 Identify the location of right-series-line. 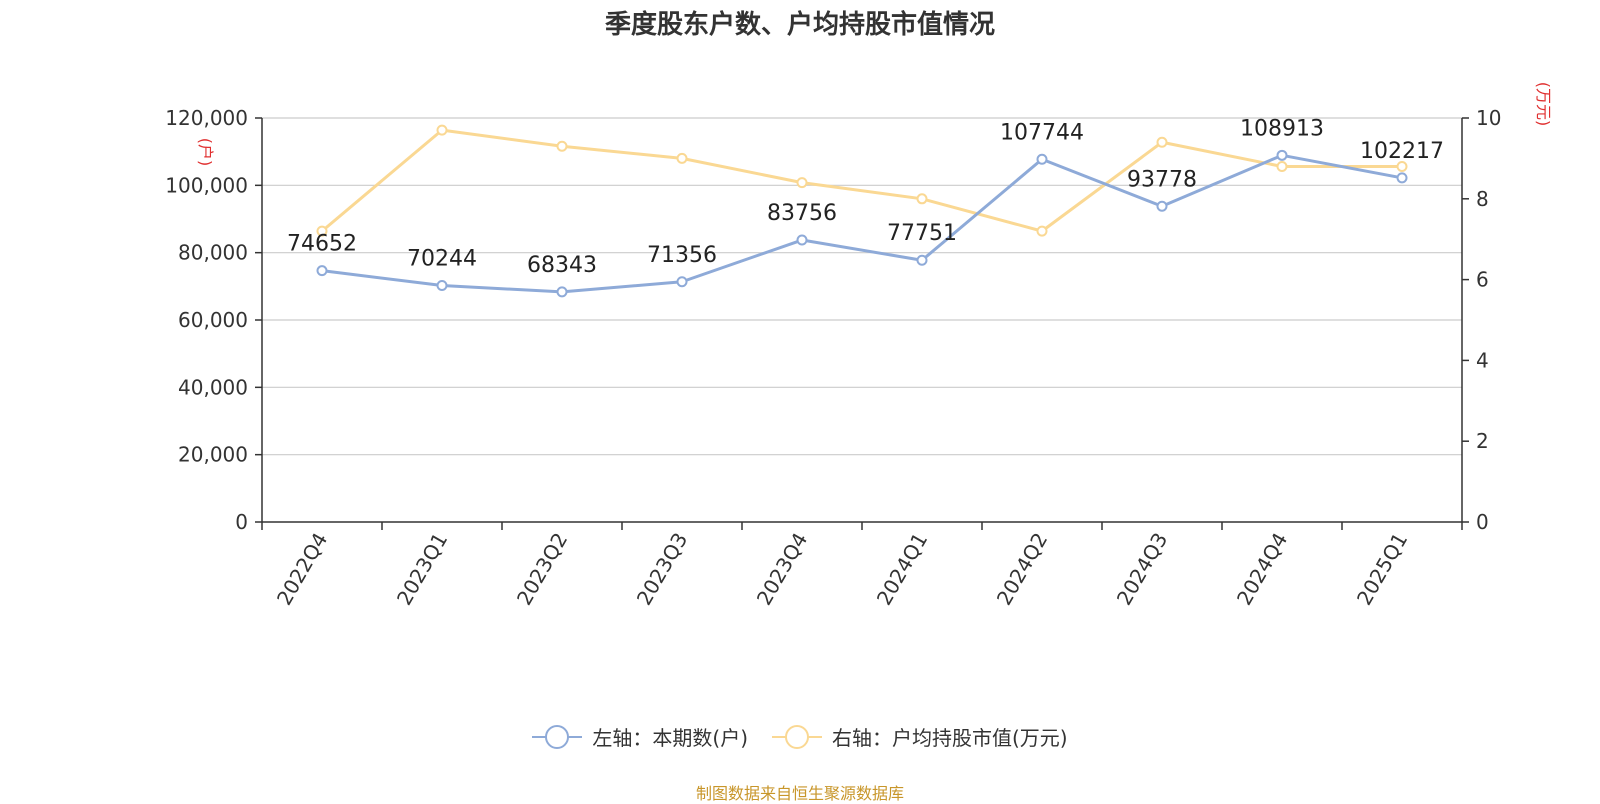
(861, 180).